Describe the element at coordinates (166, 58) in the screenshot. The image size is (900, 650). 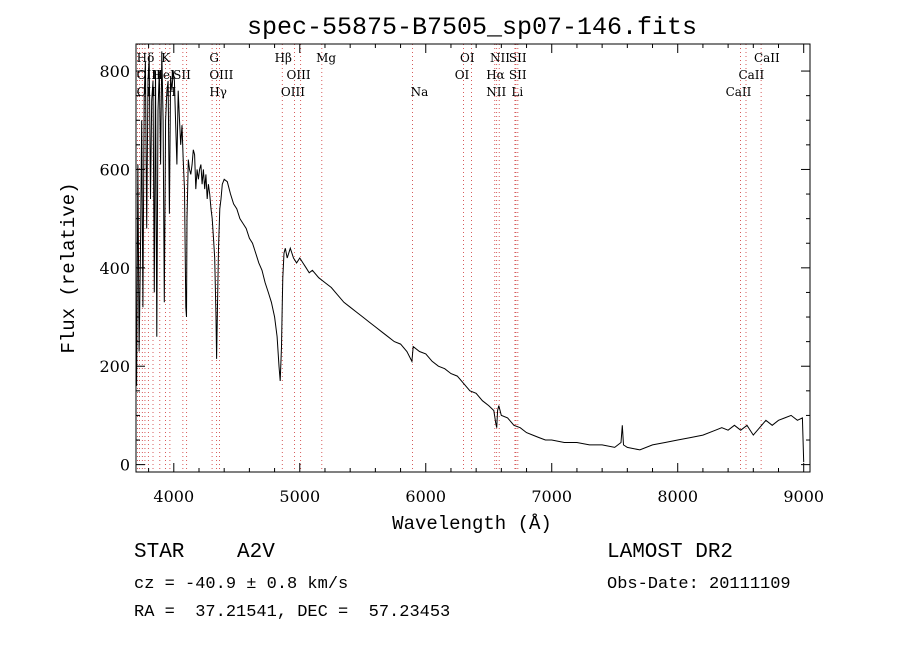
I see `marker-label: K` at that location.